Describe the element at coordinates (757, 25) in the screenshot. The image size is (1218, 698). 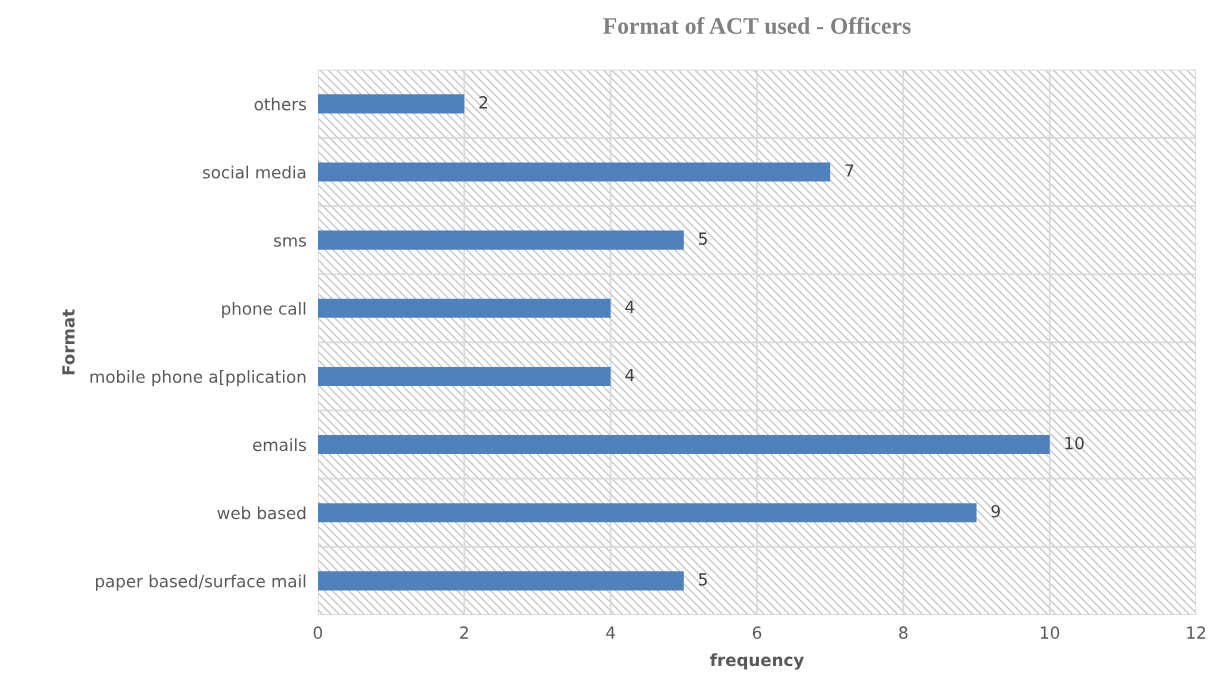
I see `chart-title: Format of ACT used - Officers` at that location.